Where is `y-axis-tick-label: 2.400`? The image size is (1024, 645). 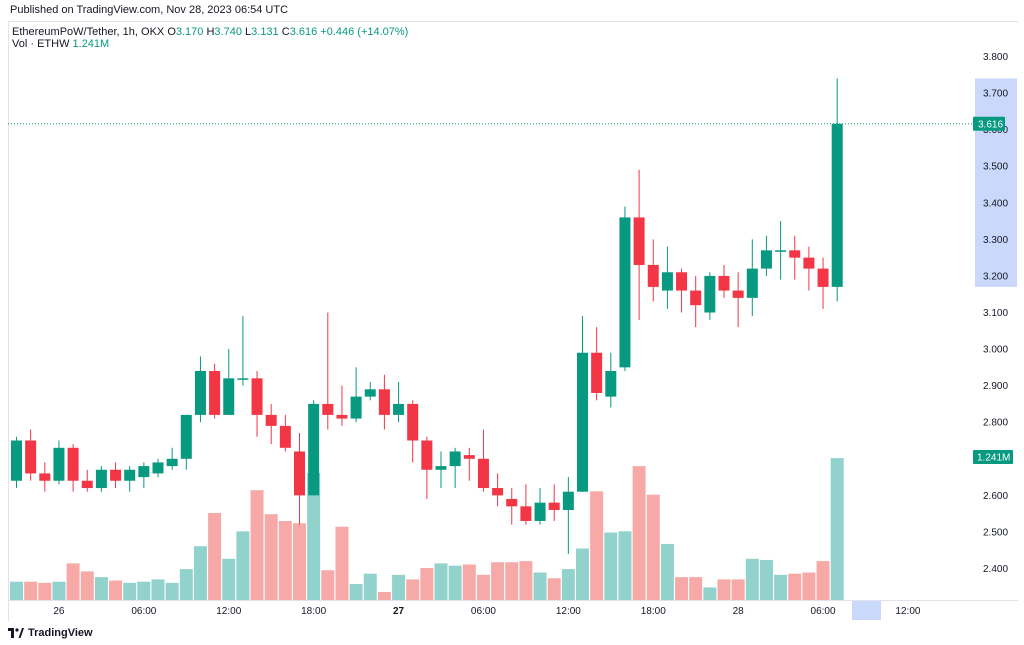 y-axis-tick-label: 2.400 is located at coordinates (995, 569).